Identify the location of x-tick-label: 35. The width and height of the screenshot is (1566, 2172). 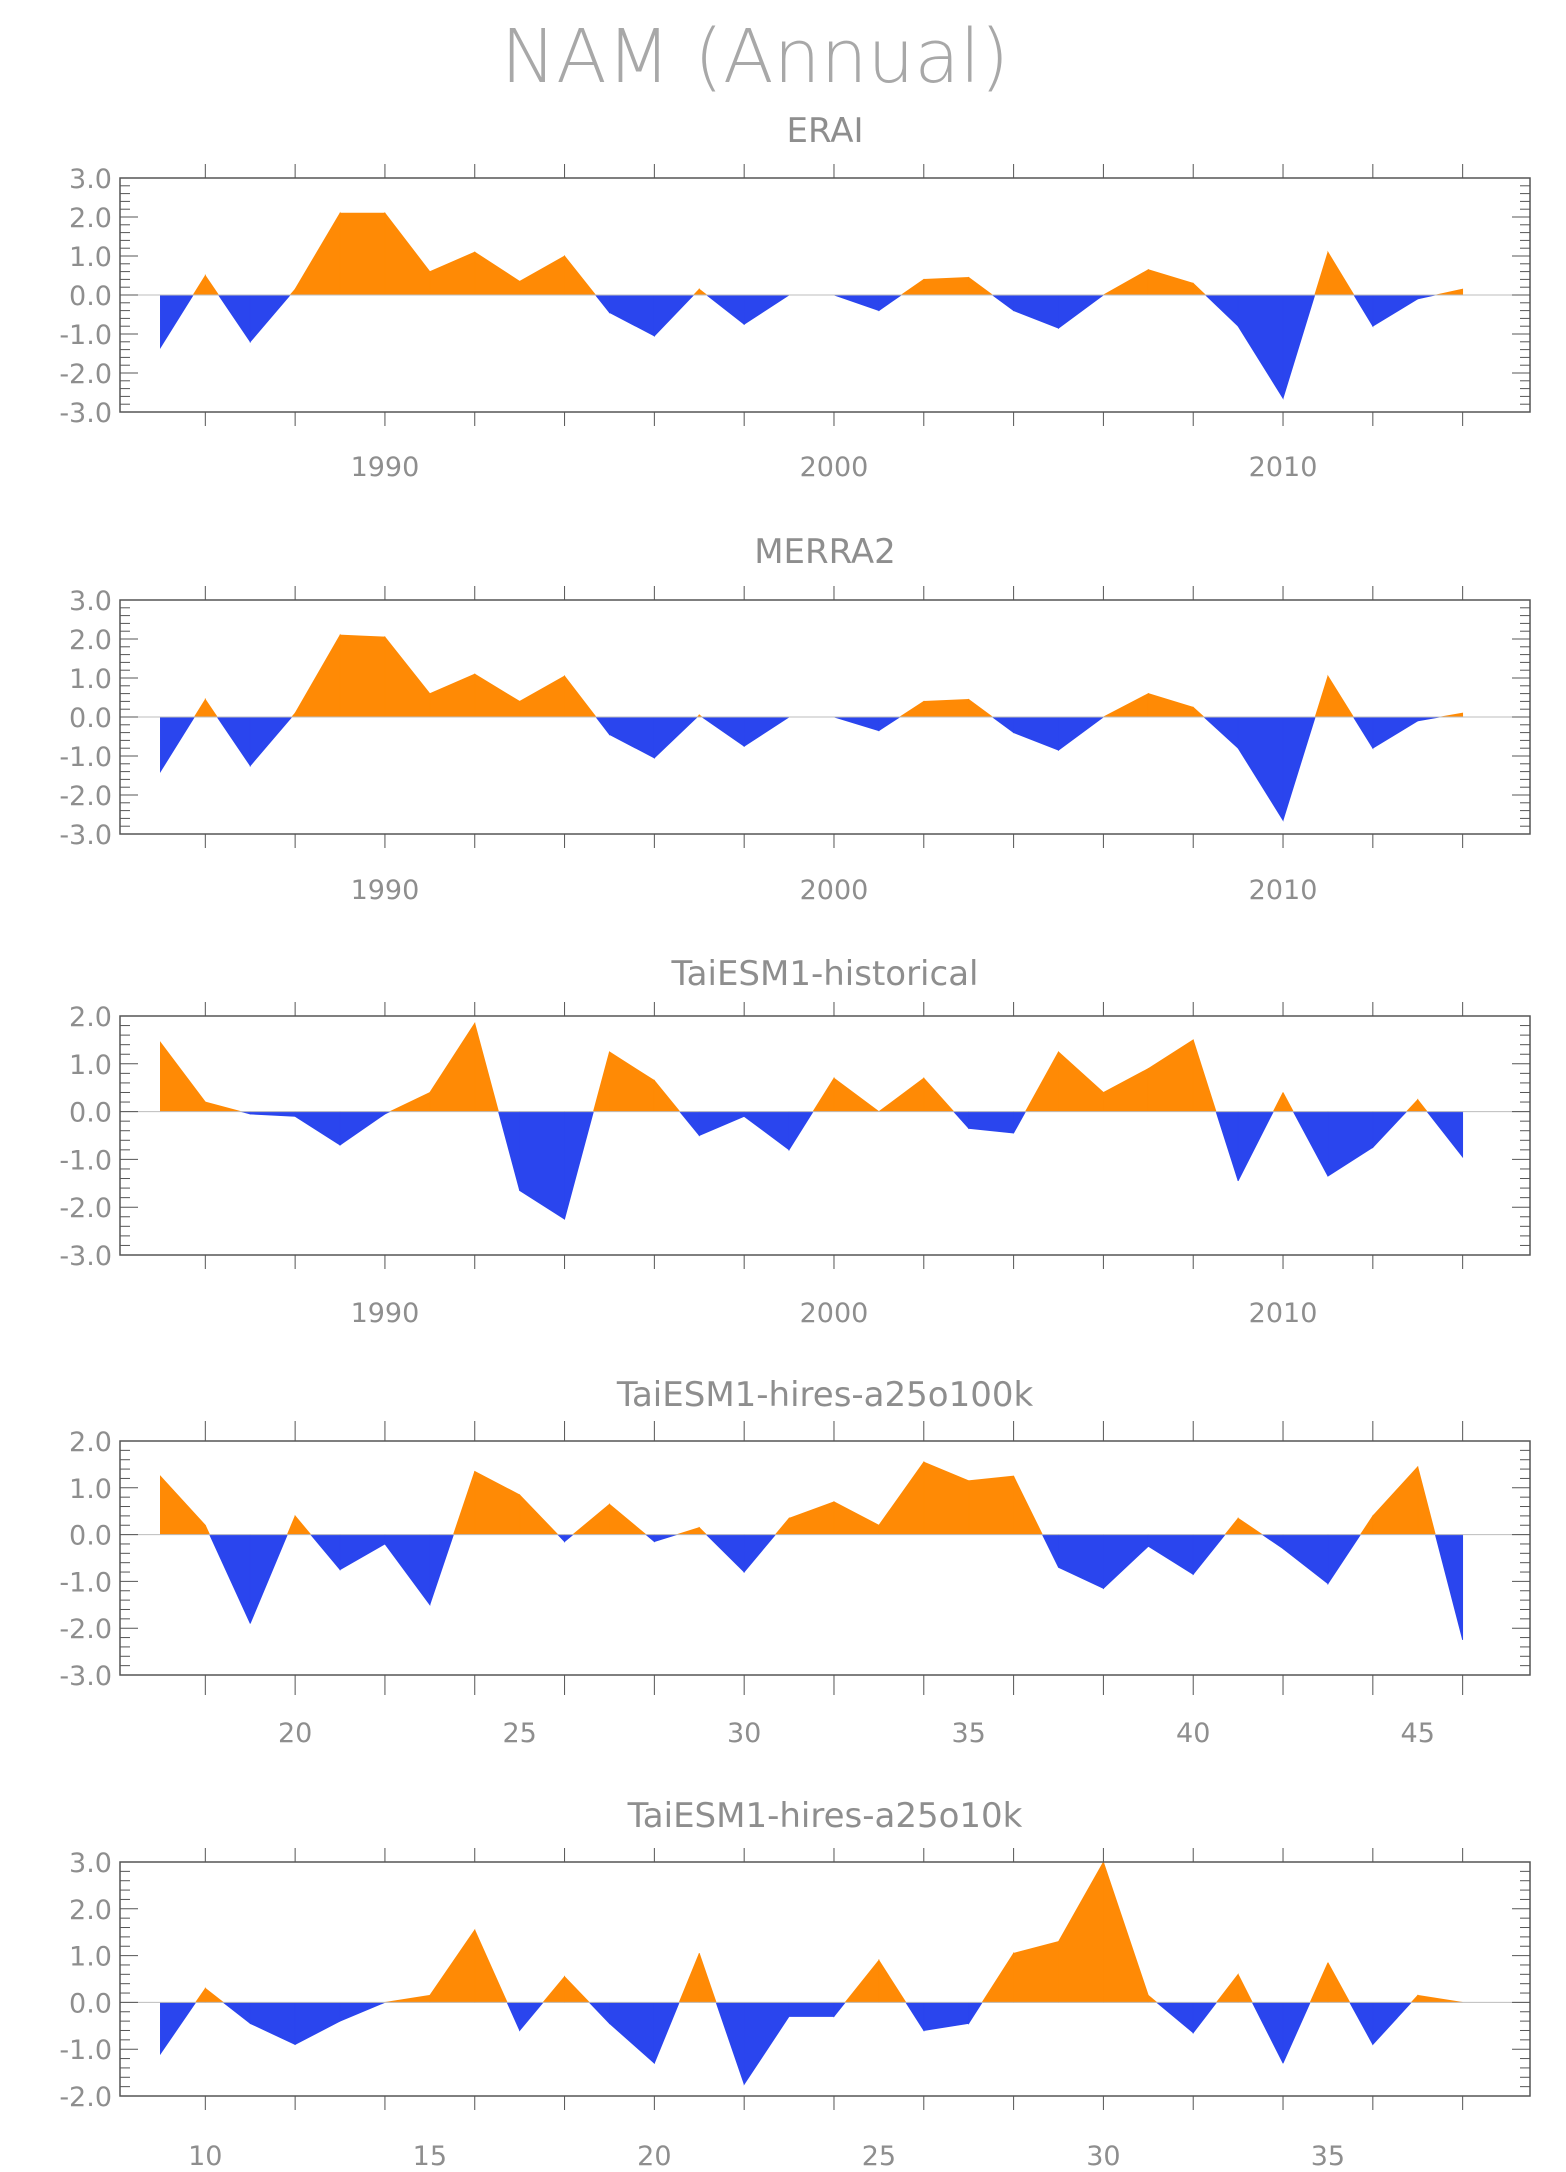
(1328, 2156).